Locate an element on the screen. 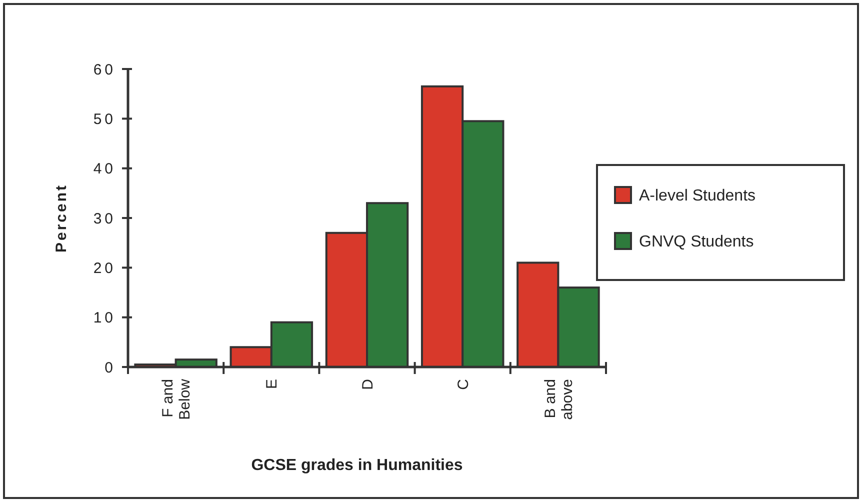 The image size is (862, 502). y-tick-label: 20 is located at coordinates (104, 268).